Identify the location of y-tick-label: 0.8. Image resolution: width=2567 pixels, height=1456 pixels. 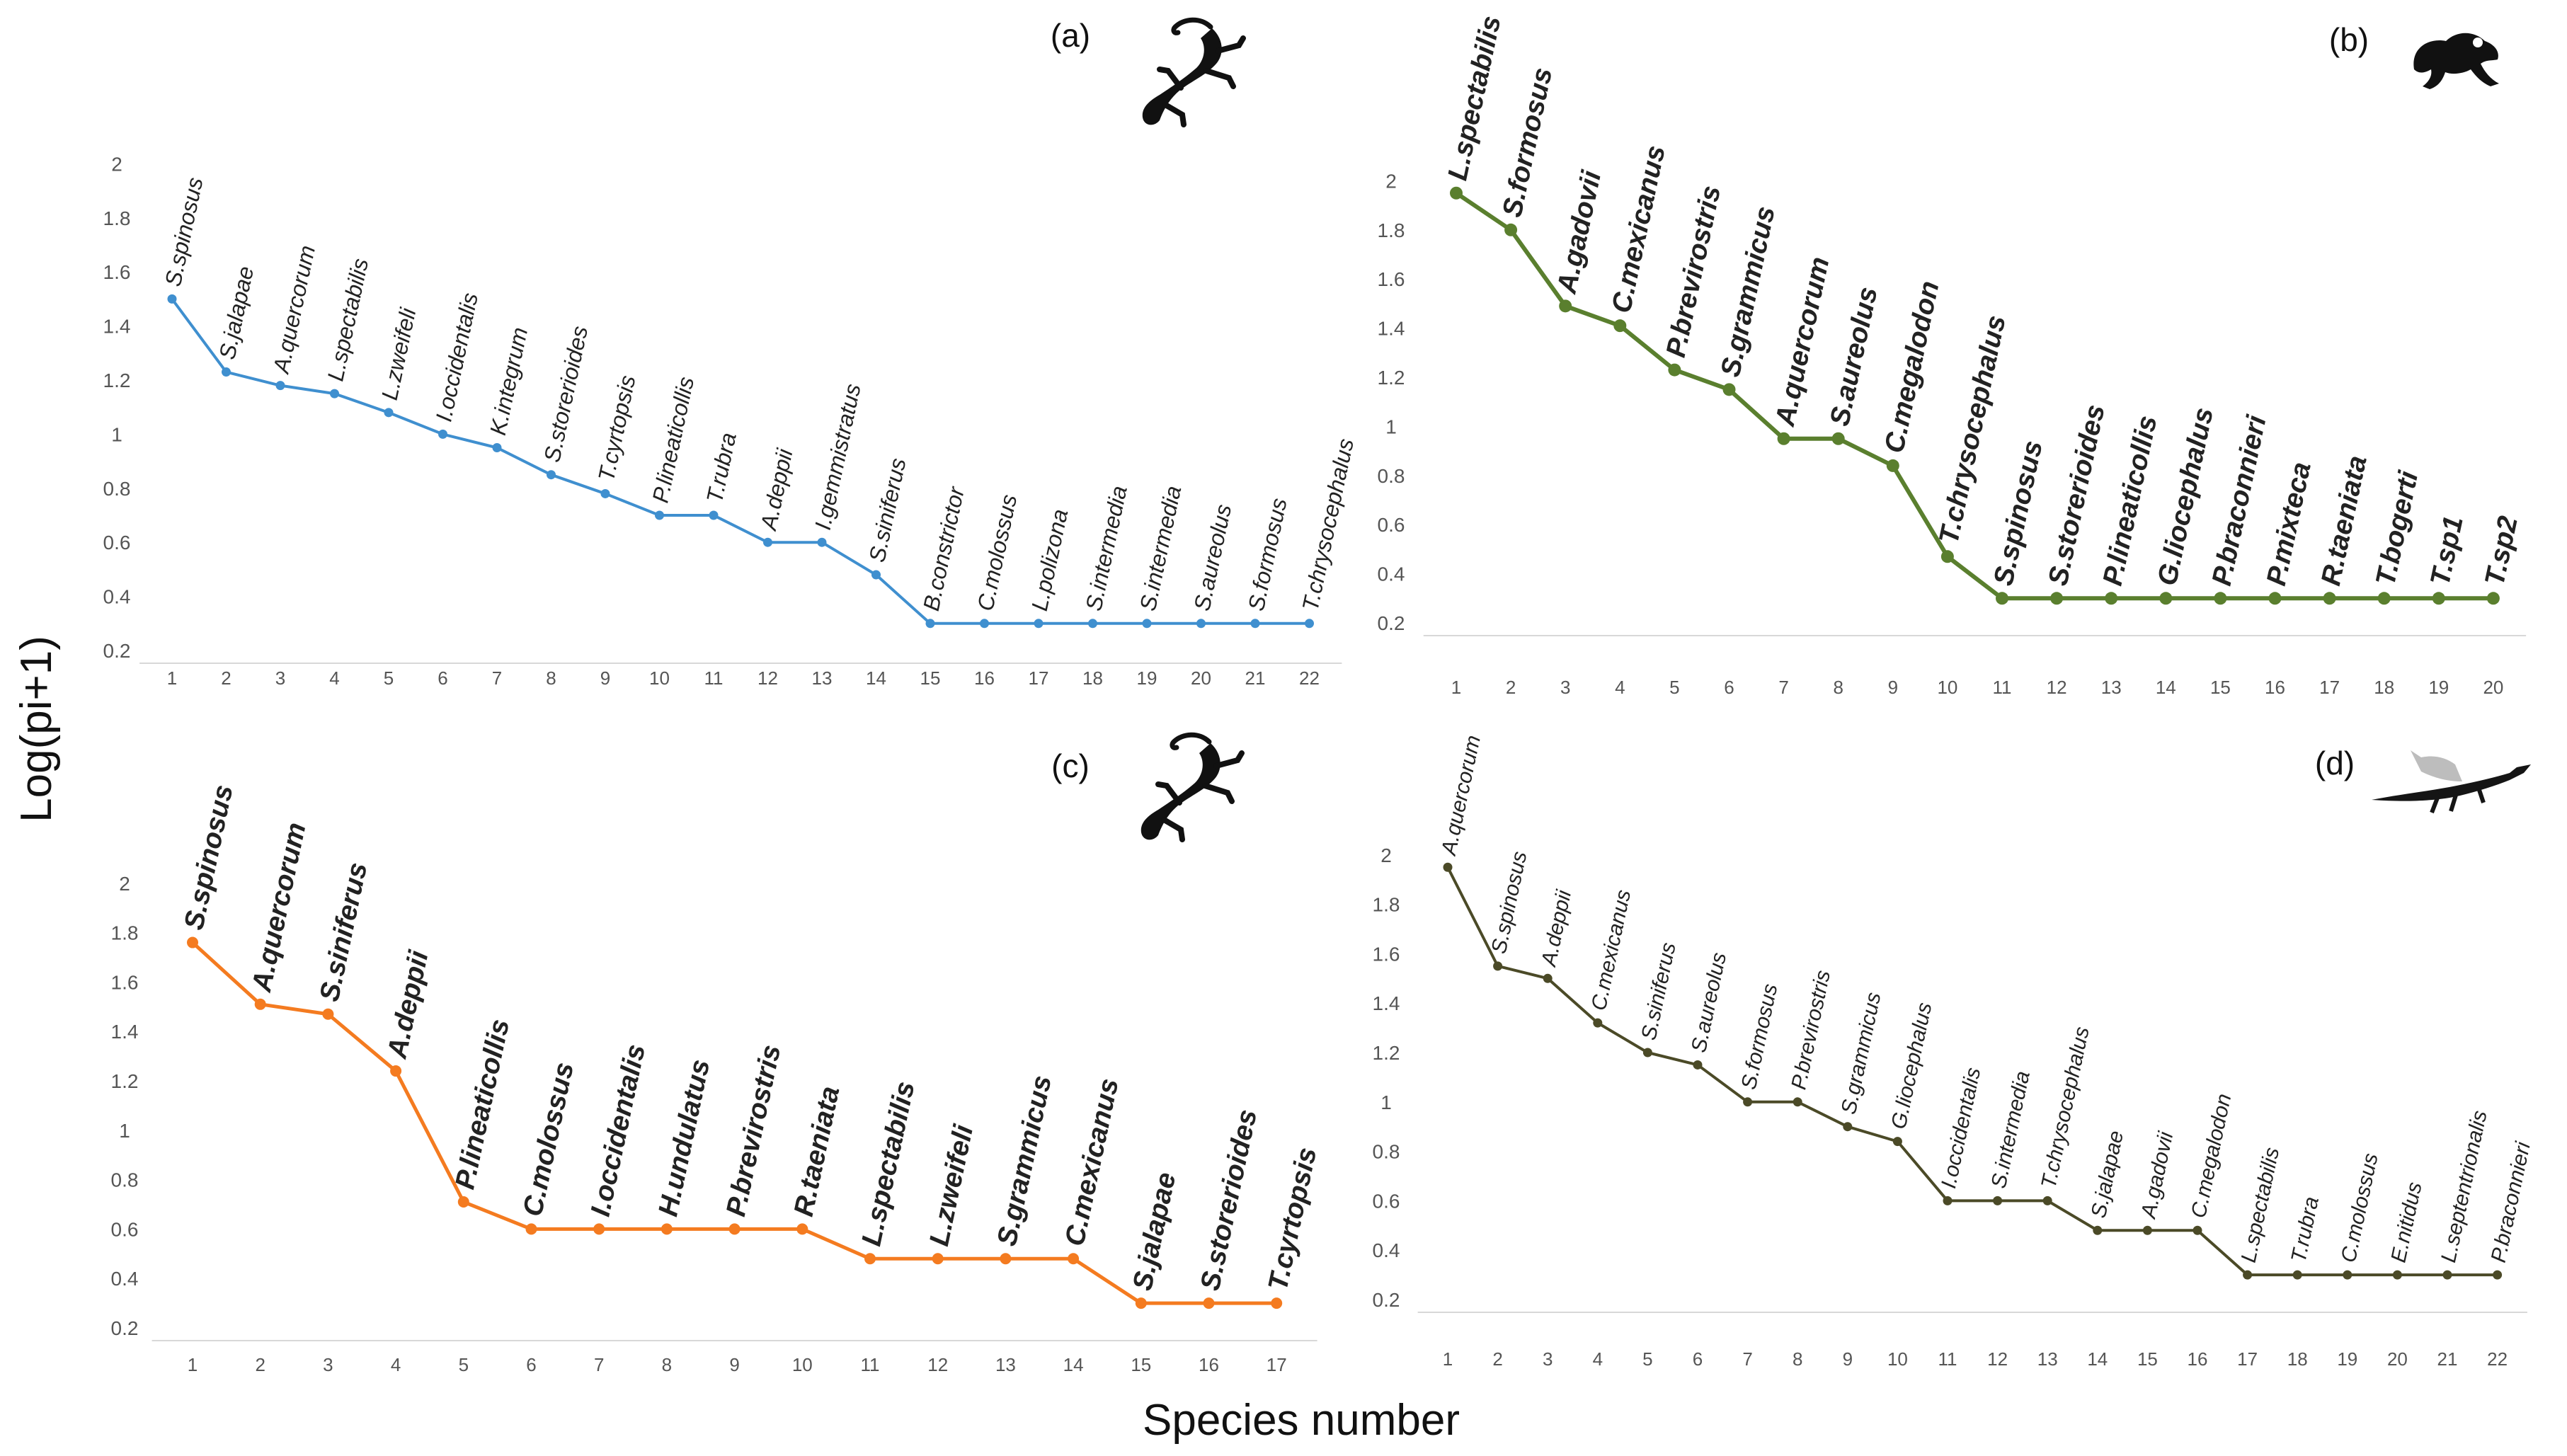
(1391, 476).